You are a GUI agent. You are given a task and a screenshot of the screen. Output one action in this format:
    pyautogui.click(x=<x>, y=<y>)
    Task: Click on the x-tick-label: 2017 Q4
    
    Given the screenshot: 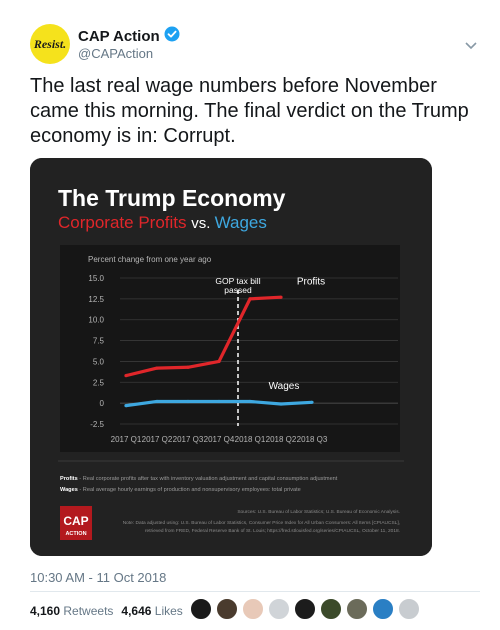 What is the action you would take?
    pyautogui.click(x=219, y=439)
    